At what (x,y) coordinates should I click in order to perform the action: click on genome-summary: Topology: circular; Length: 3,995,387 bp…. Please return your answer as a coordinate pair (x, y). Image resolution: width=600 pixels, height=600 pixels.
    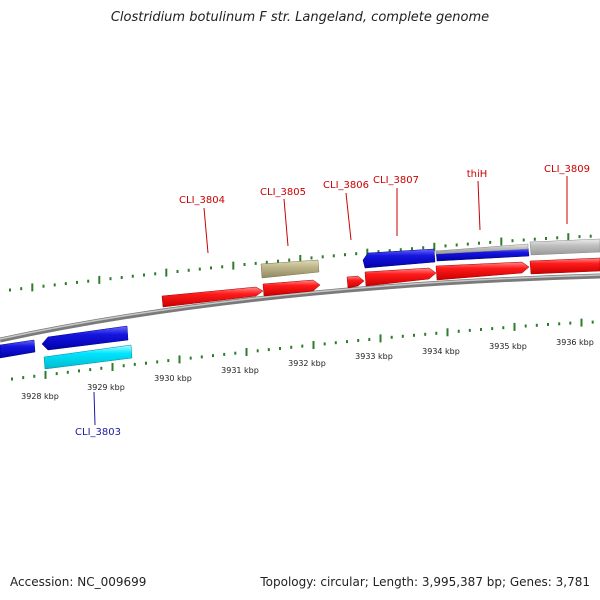
    Looking at the image, I should click on (425, 582).